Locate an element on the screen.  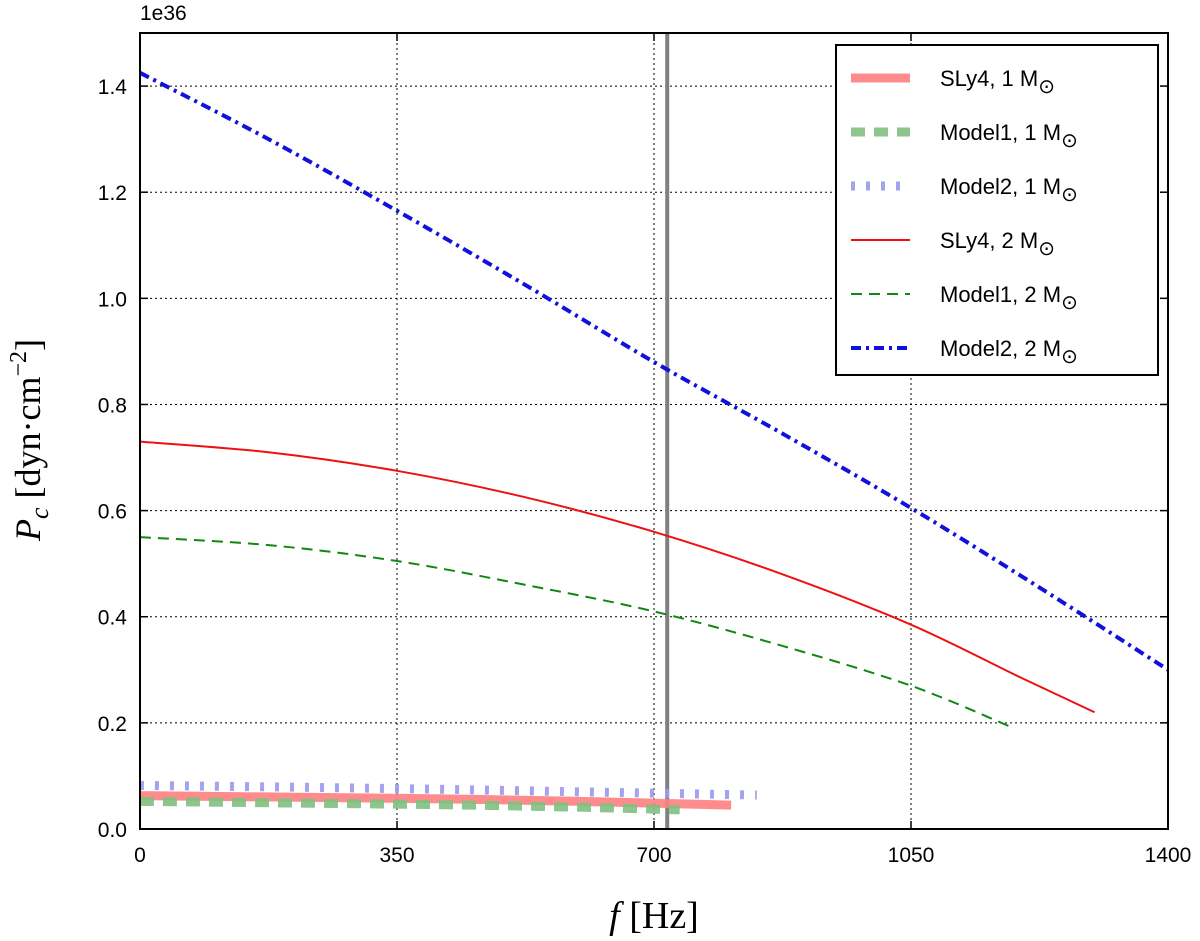
y-tick-label: 1.4 is located at coordinates (113, 87).